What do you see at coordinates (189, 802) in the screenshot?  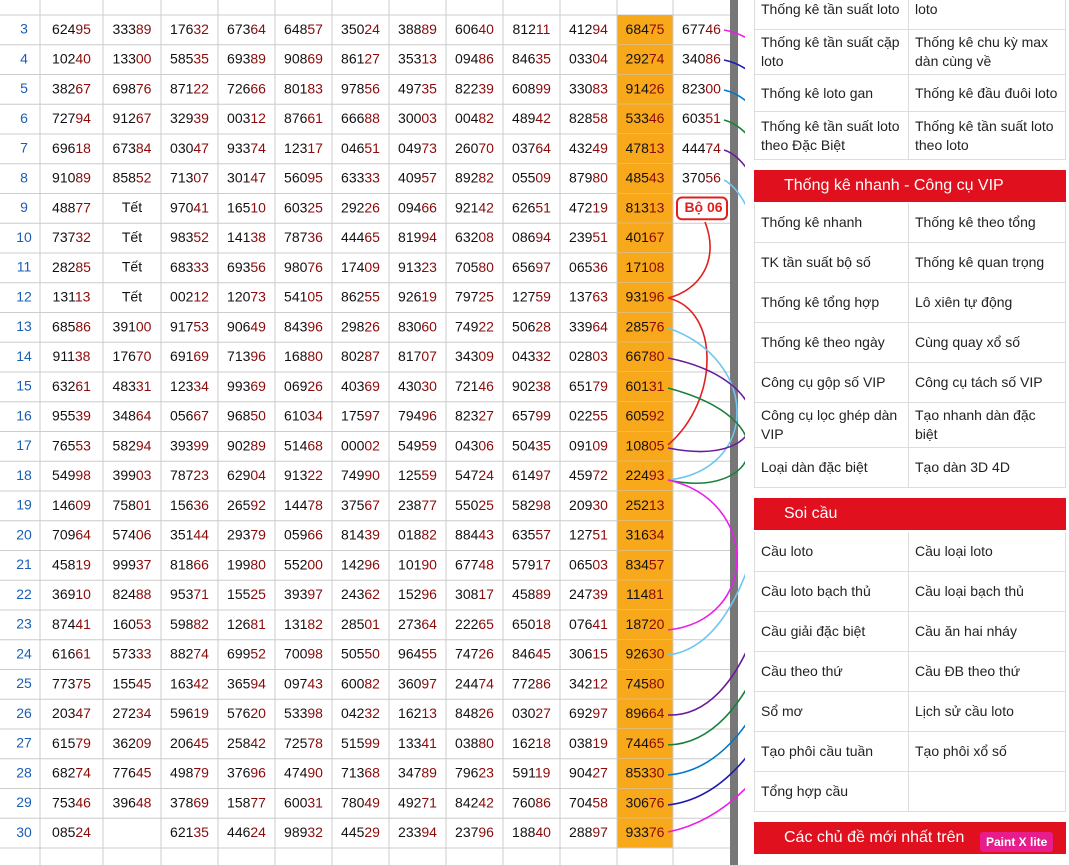 I see `lottery-number: 37869` at bounding box center [189, 802].